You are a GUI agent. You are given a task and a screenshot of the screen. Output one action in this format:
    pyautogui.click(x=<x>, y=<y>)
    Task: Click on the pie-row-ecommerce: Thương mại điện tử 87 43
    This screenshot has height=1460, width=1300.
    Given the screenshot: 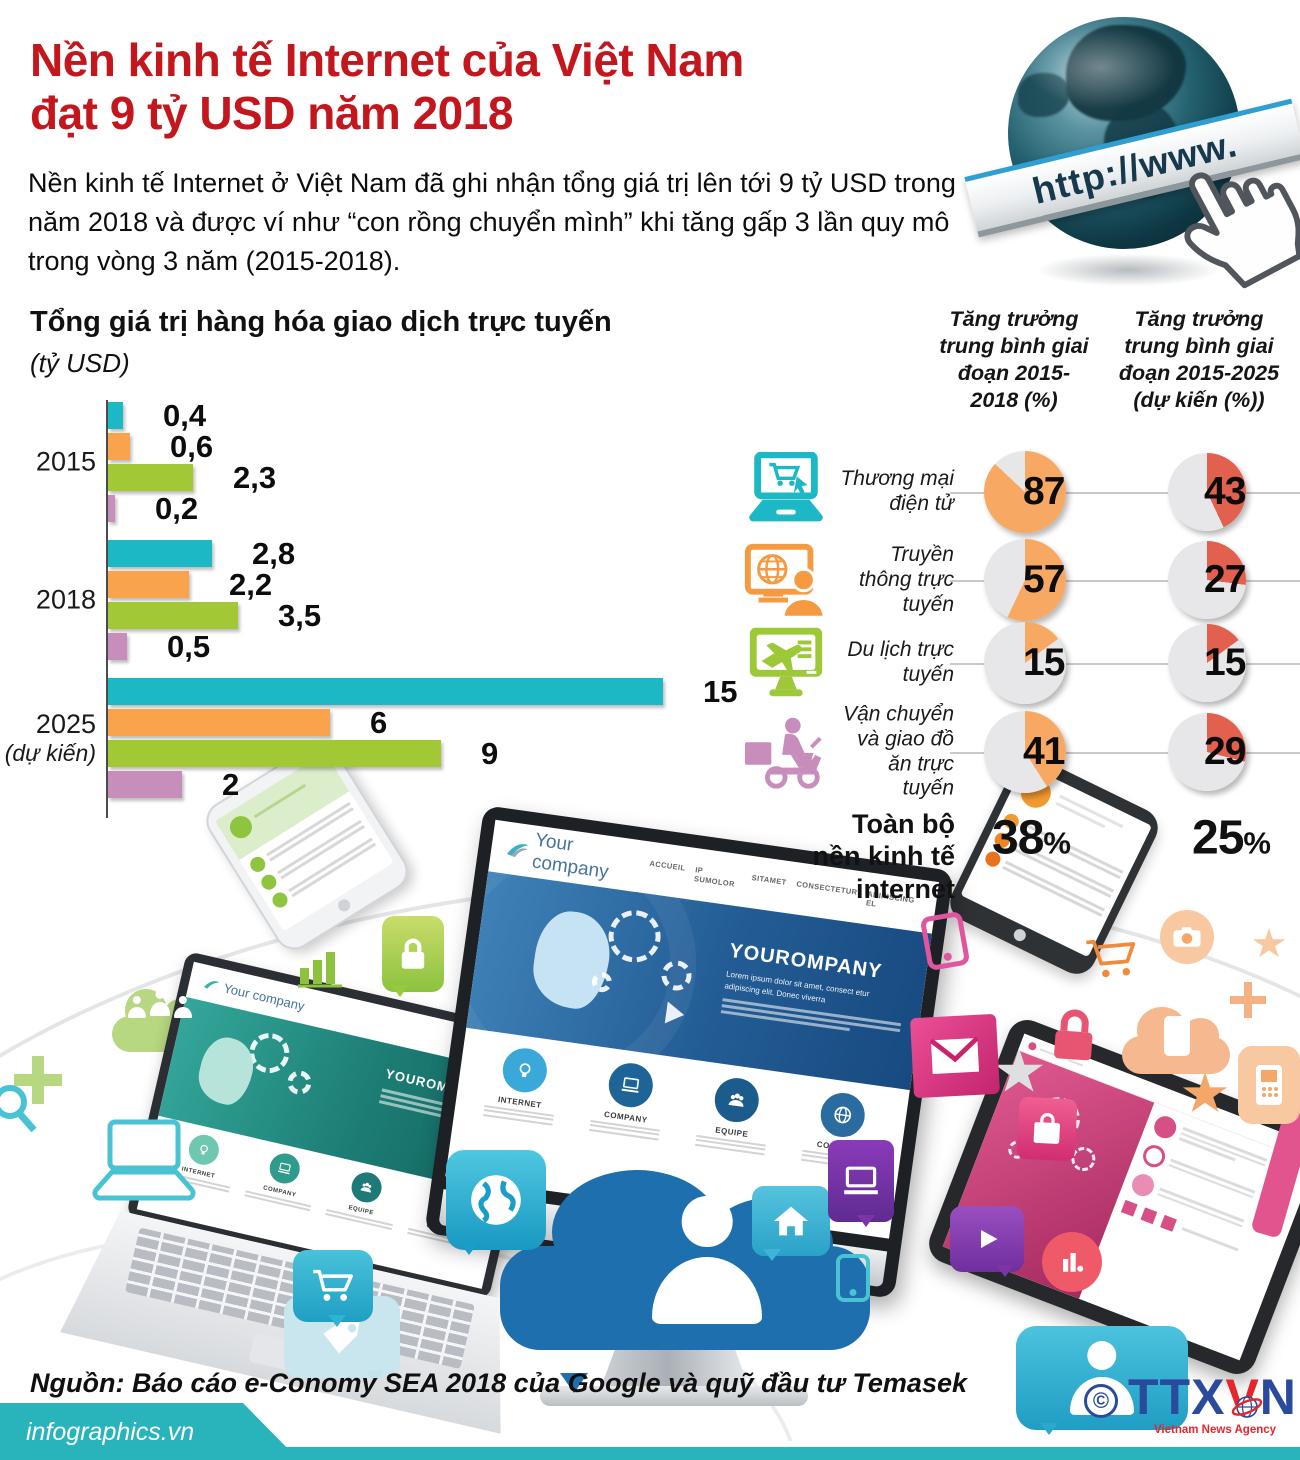 What is the action you would take?
    pyautogui.click(x=1020, y=492)
    